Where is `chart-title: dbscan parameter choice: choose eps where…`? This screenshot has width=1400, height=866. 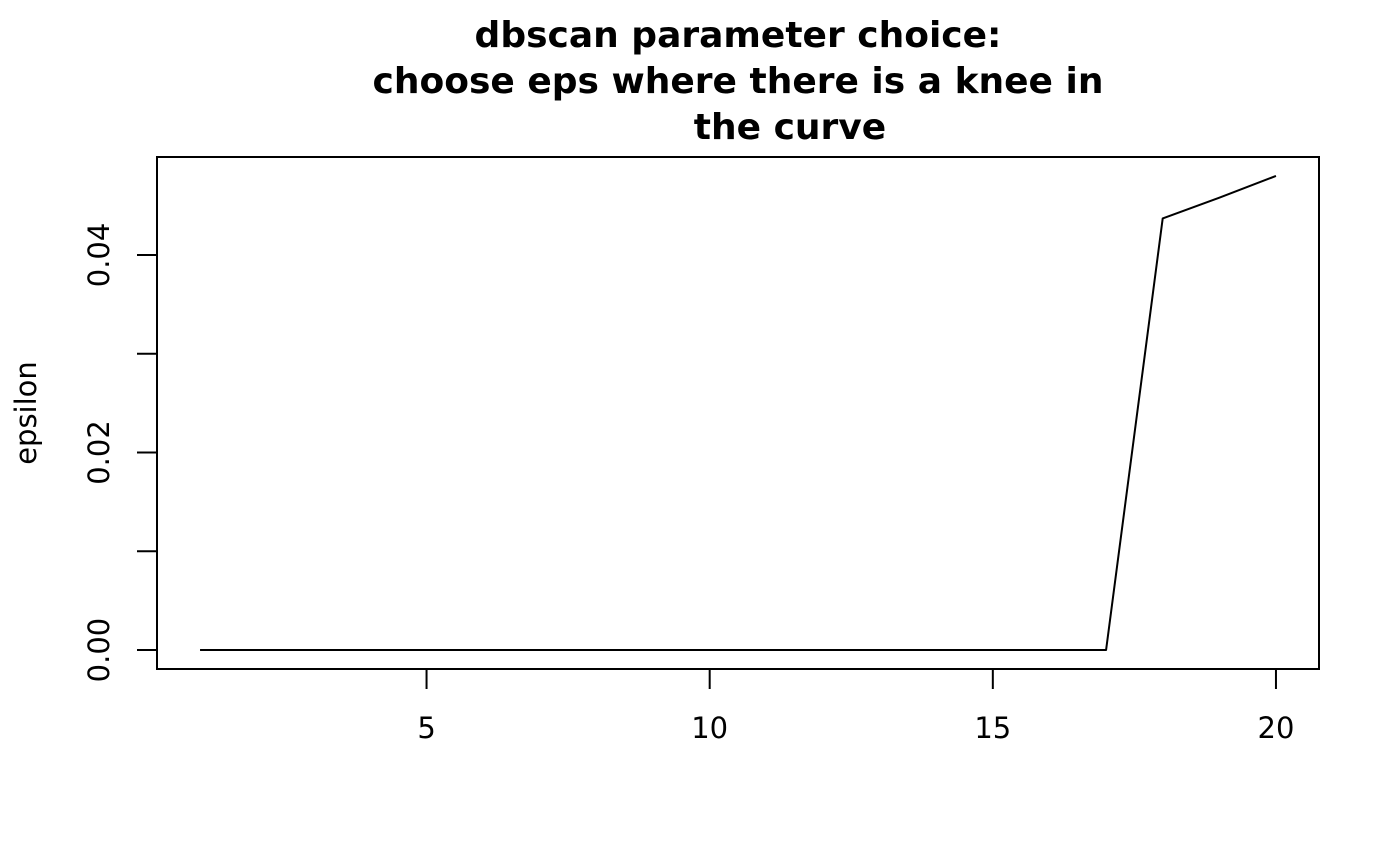
chart-title: dbscan parameter choice: choose eps where… is located at coordinates (738, 81).